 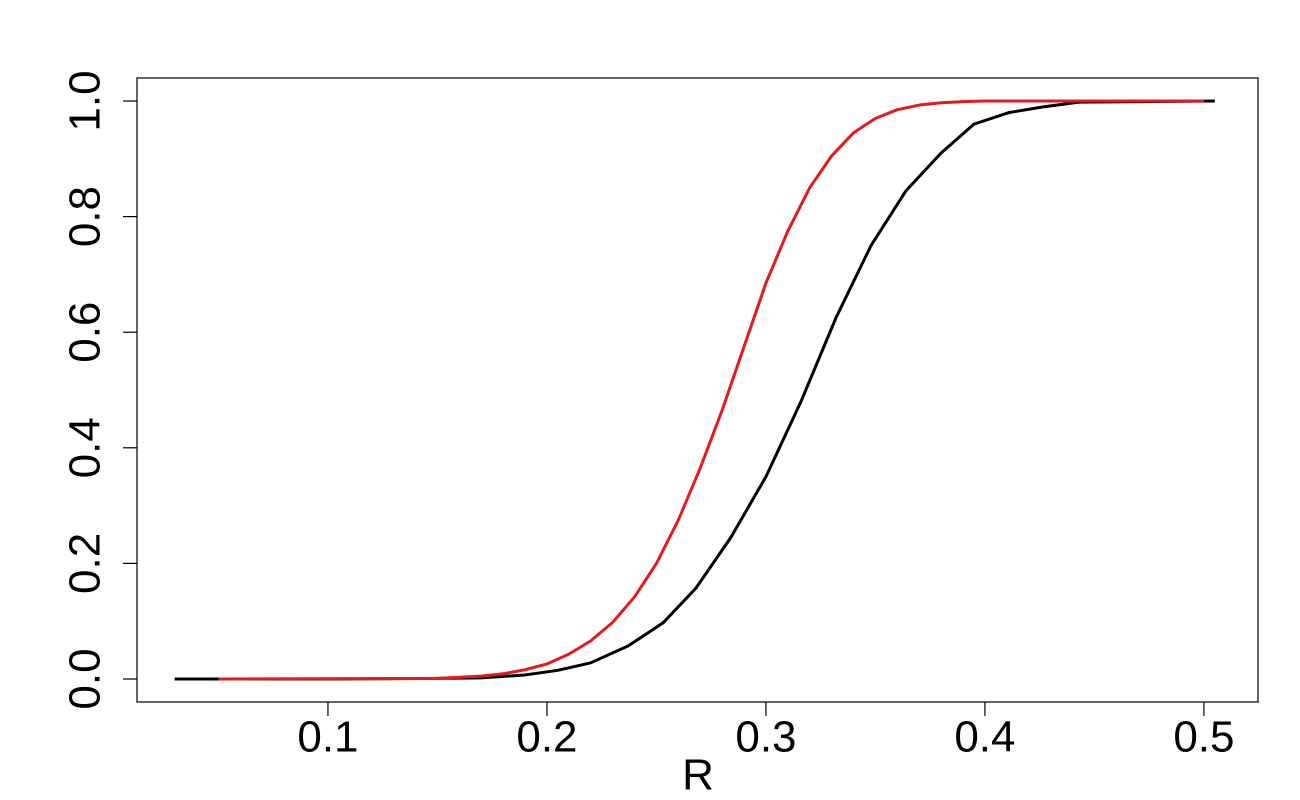 I want to click on y-tick-label: 1.0, so click(x=85, y=100).